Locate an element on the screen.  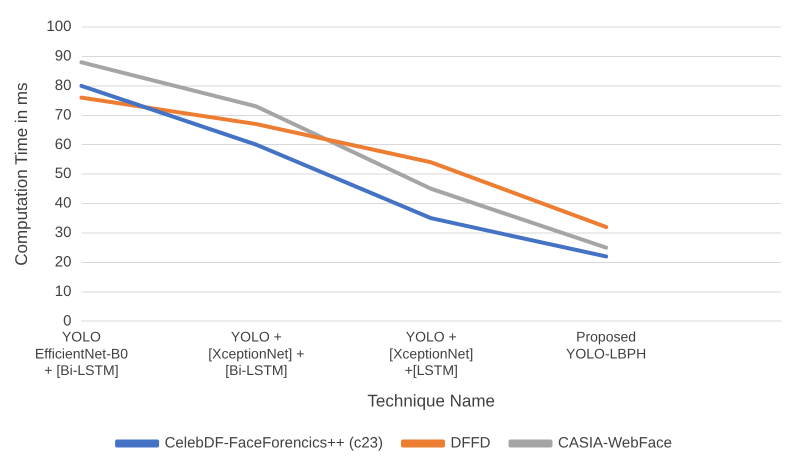
x-tick-label: YOLO + [XceptionNet] + [Bi-LSTM] is located at coordinates (256, 353).